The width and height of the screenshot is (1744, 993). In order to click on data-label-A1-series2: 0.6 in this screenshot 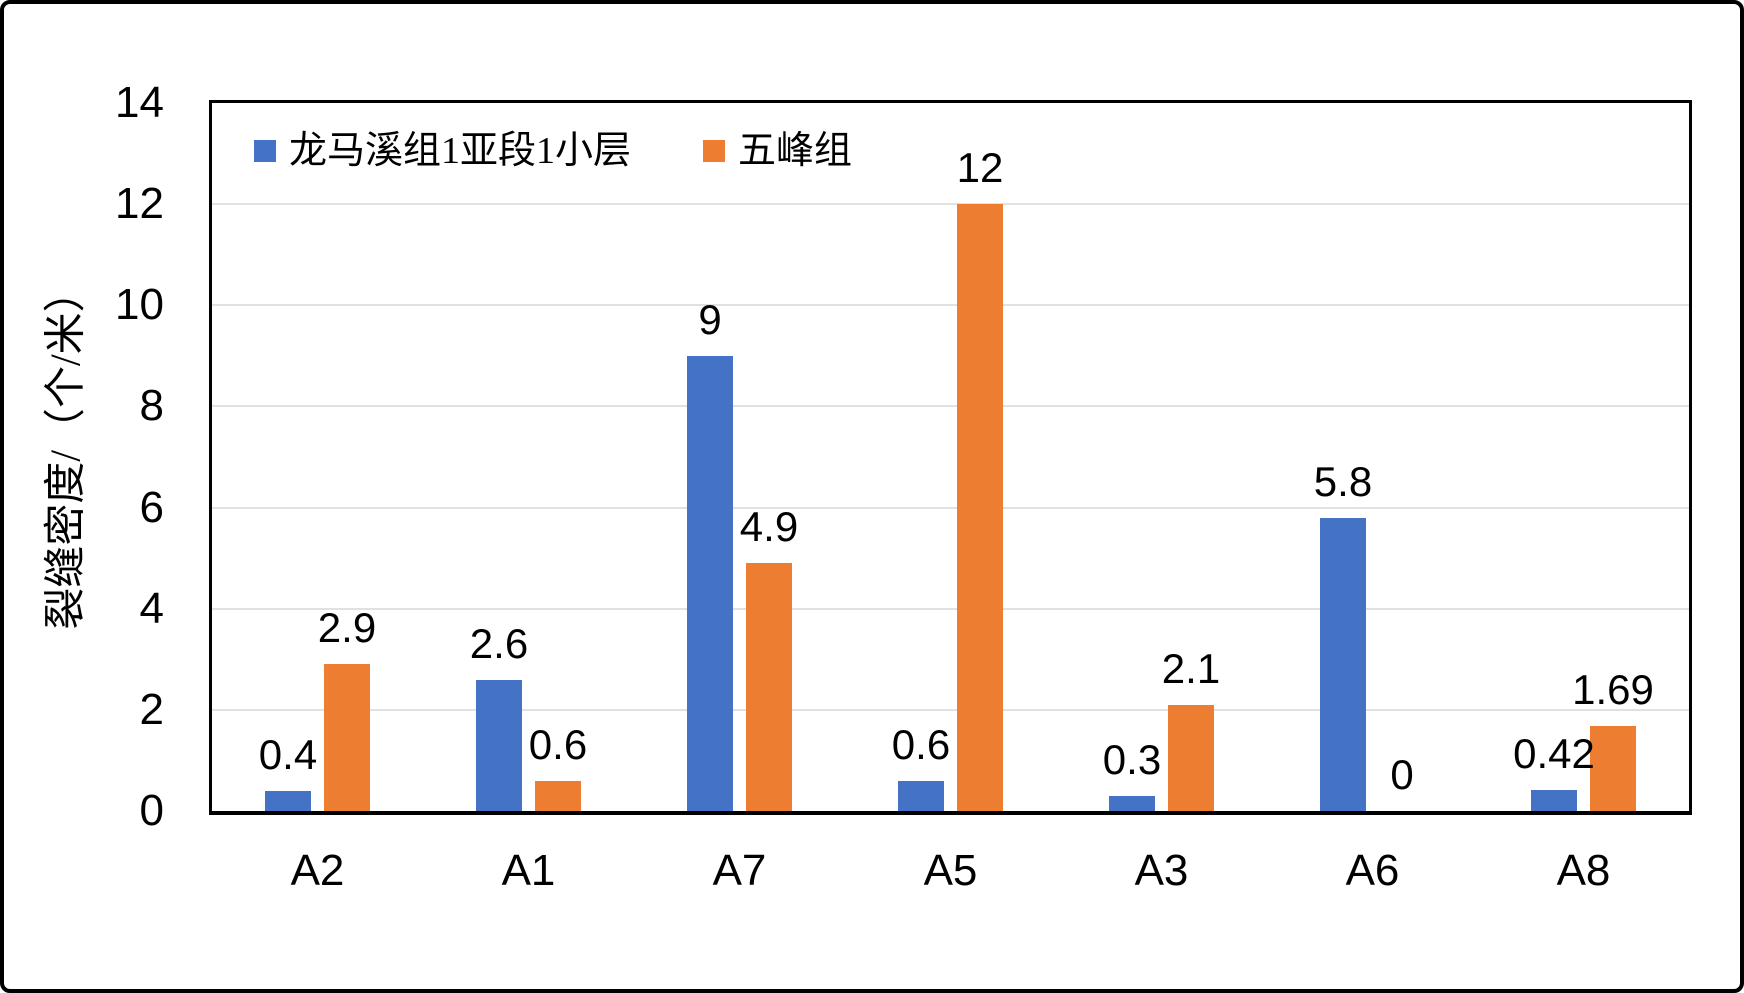, I will do `click(558, 744)`.